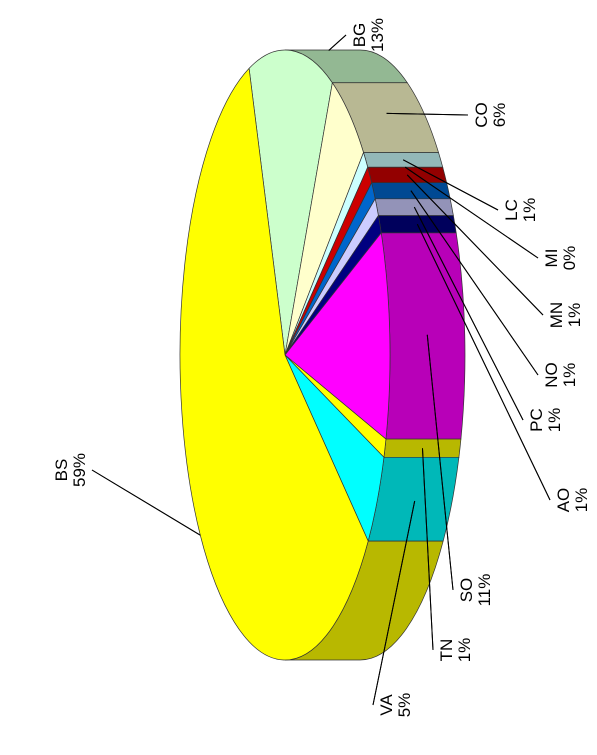 This screenshot has width=597, height=755. I want to click on slice-side, so click(423, 336).